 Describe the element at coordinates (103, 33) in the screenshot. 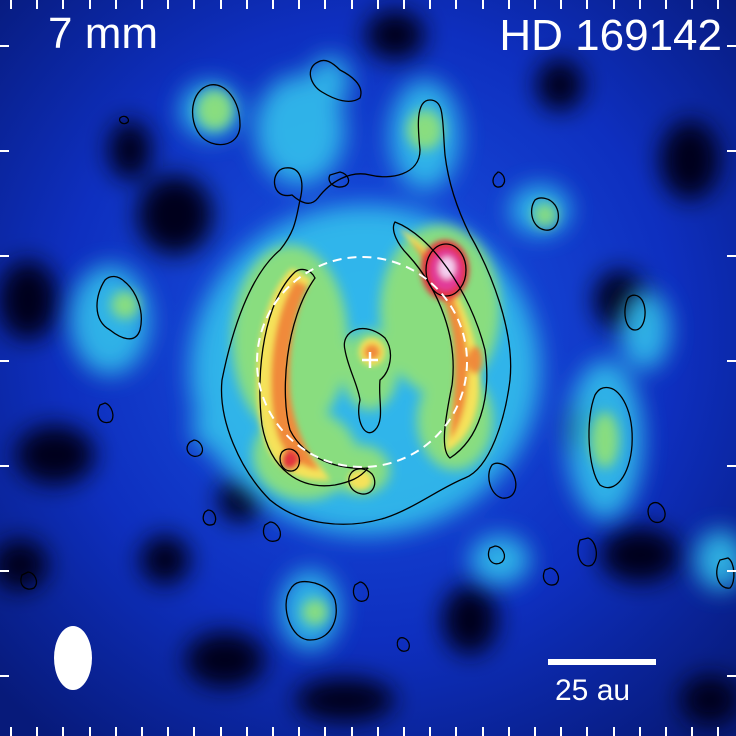

I see `wavelength-label: 7 mm` at that location.